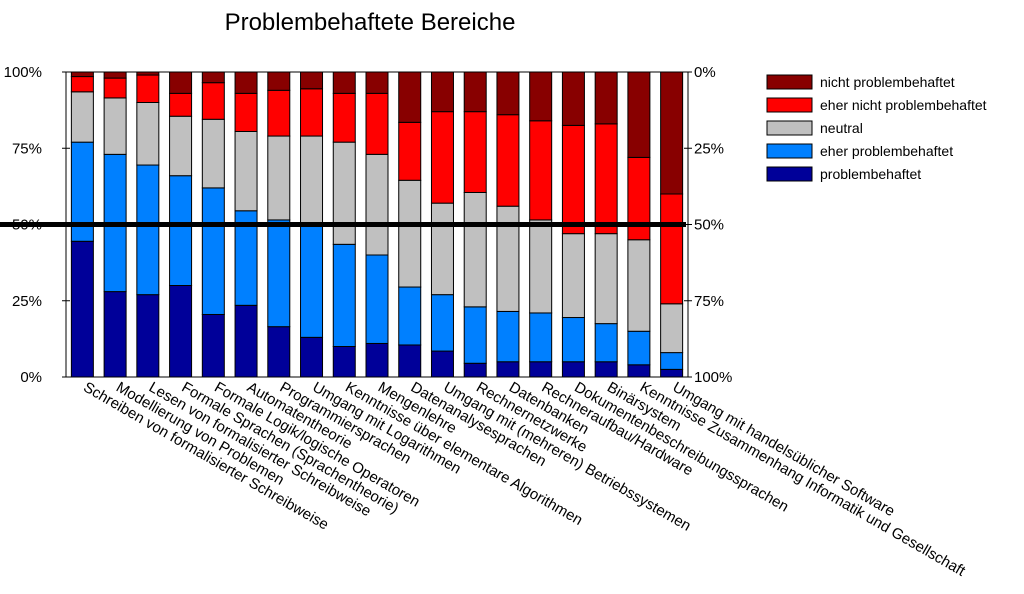 Image resolution: width=1024 pixels, height=594 pixels. What do you see at coordinates (709, 148) in the screenshot?
I see `y-tick-right-label: 25%` at bounding box center [709, 148].